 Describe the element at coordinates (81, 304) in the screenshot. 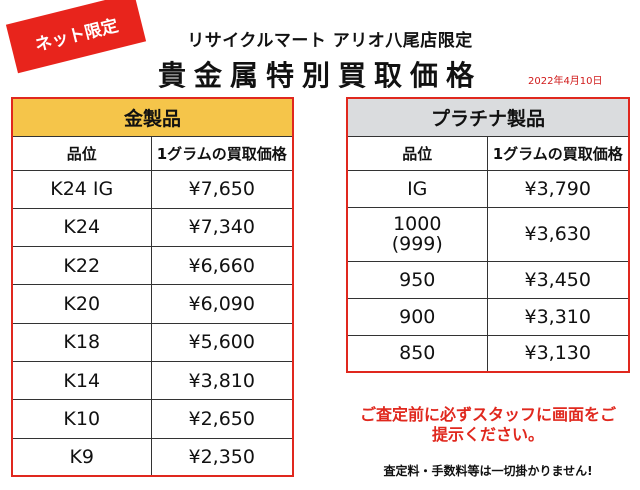

I see `gold-grade: K20` at that location.